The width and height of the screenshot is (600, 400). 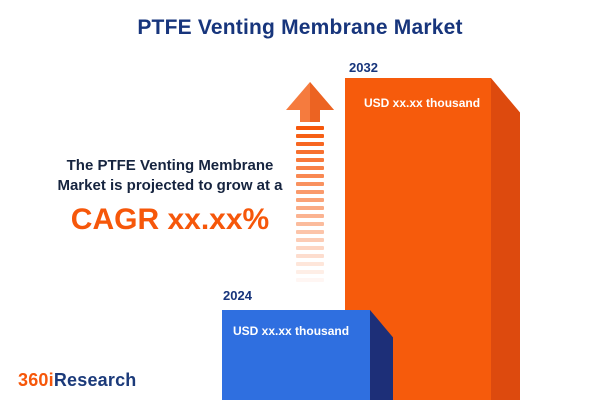 What do you see at coordinates (95, 380) in the screenshot?
I see `logo-research: Research` at bounding box center [95, 380].